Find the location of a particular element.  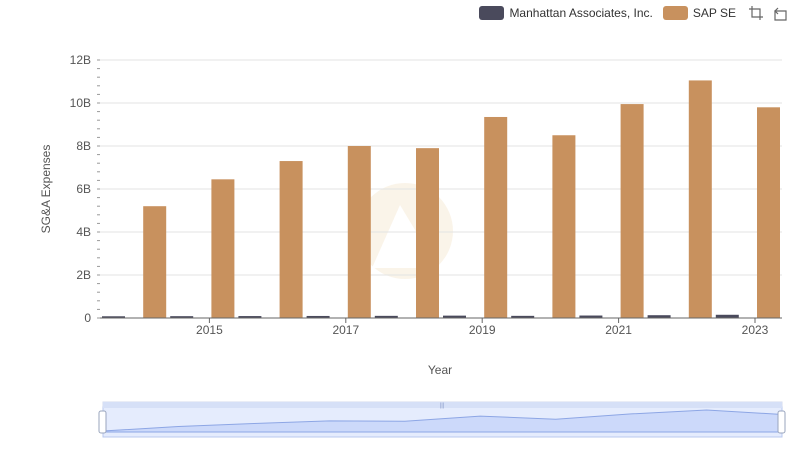

bar-sap-2017 is located at coordinates (359, 232).